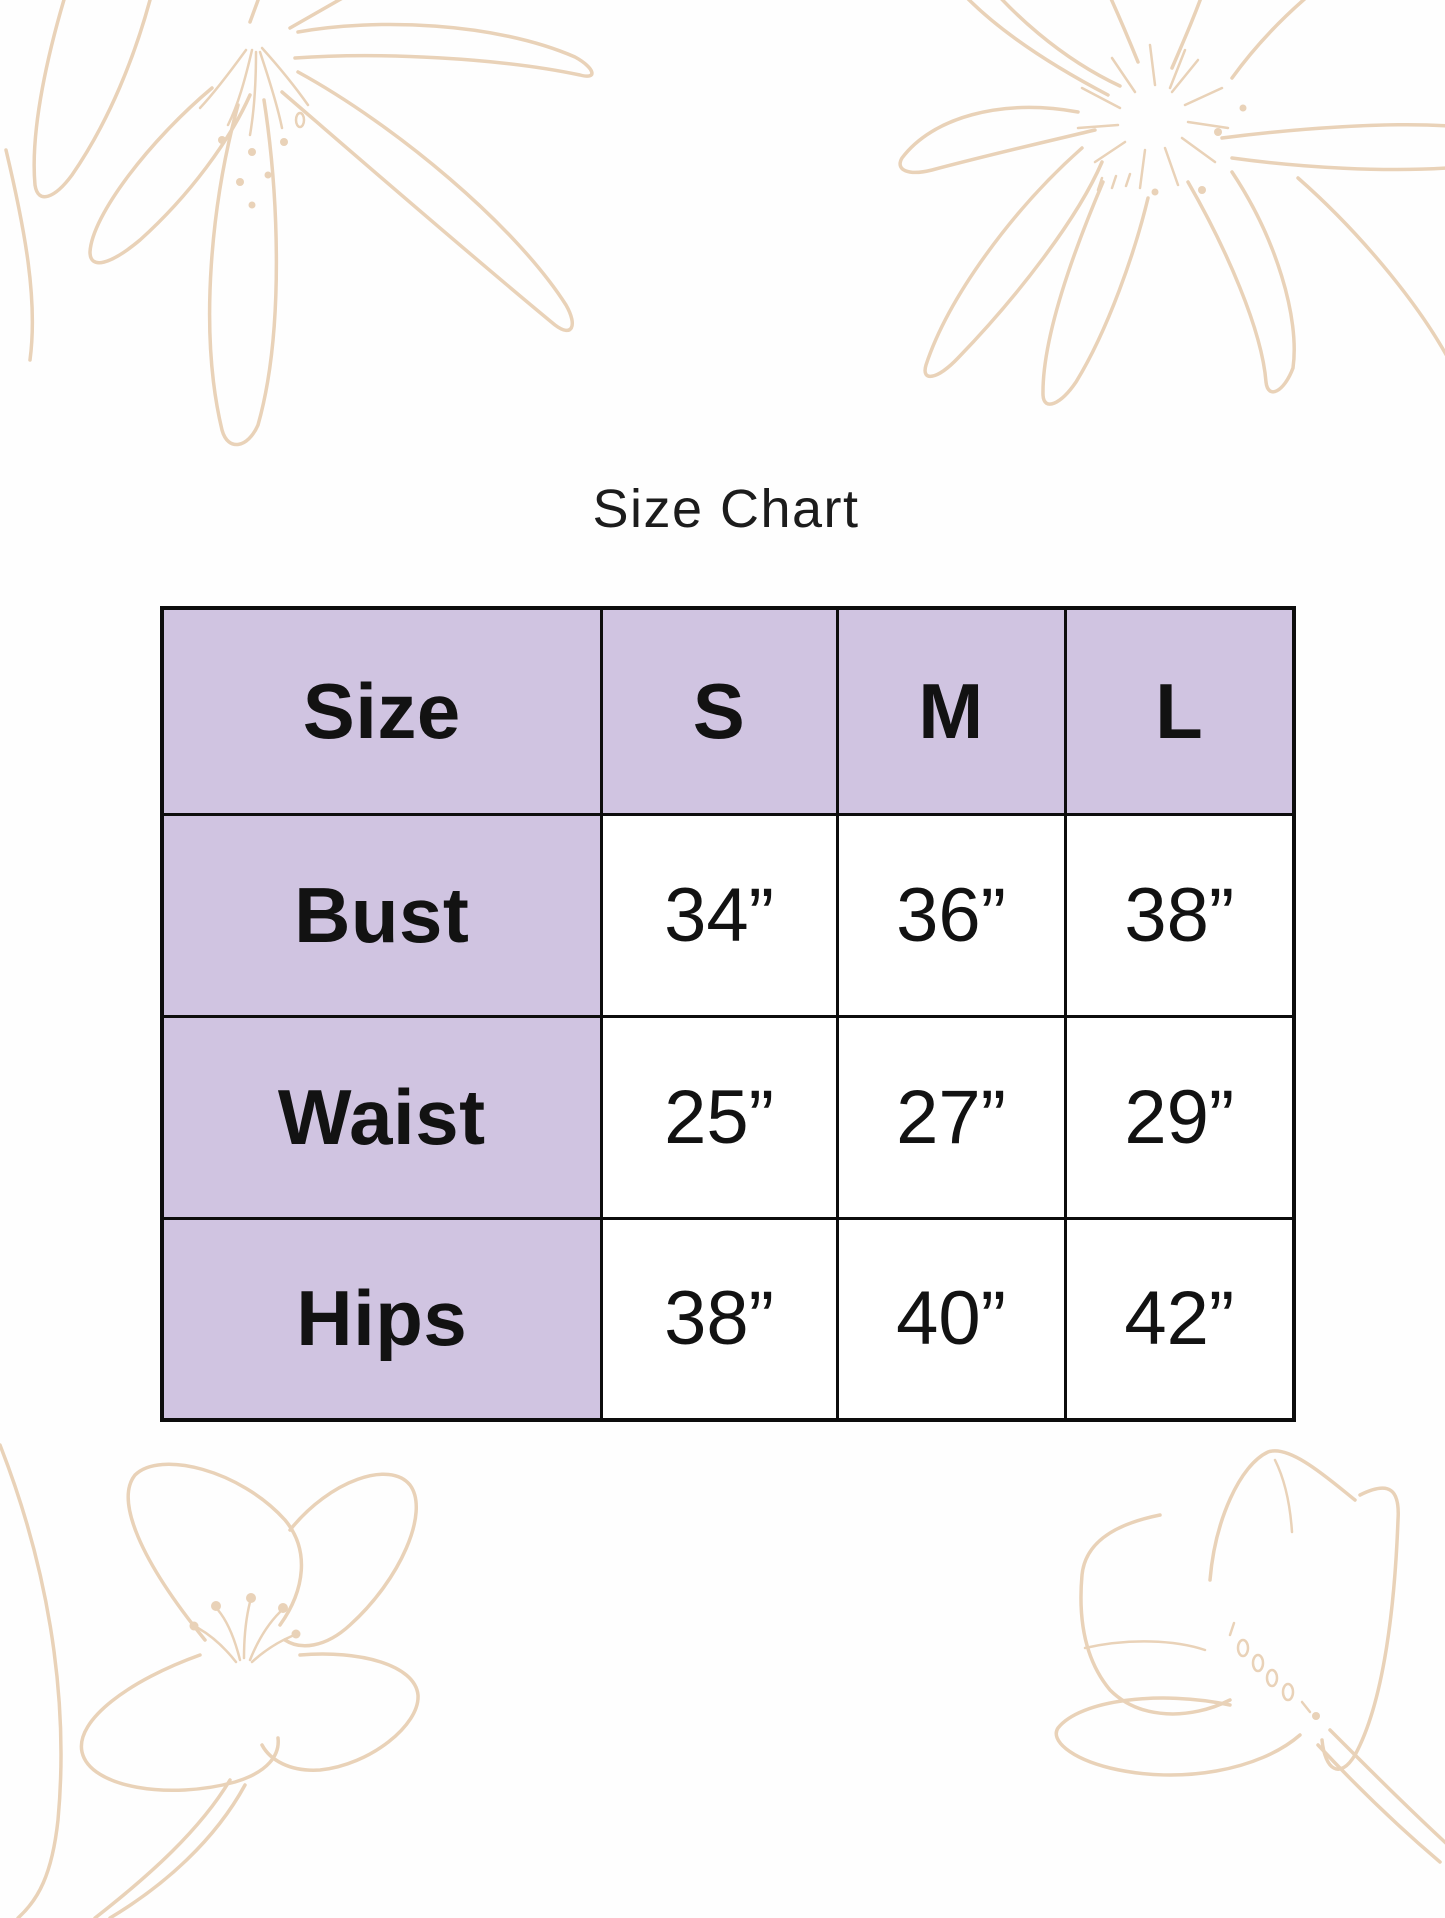  I want to click on header-row: Size S M L, so click(728, 711).